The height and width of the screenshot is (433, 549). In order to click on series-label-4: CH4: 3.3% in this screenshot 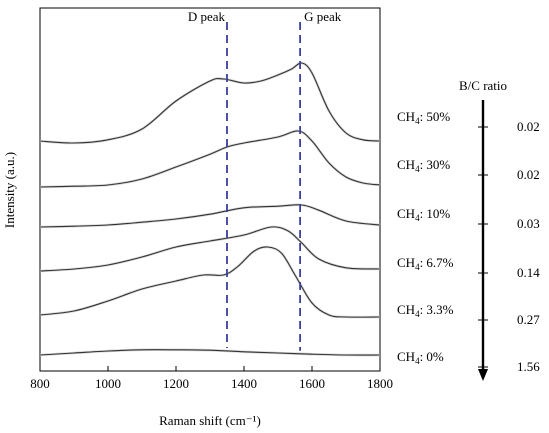, I will do `click(425, 310)`.